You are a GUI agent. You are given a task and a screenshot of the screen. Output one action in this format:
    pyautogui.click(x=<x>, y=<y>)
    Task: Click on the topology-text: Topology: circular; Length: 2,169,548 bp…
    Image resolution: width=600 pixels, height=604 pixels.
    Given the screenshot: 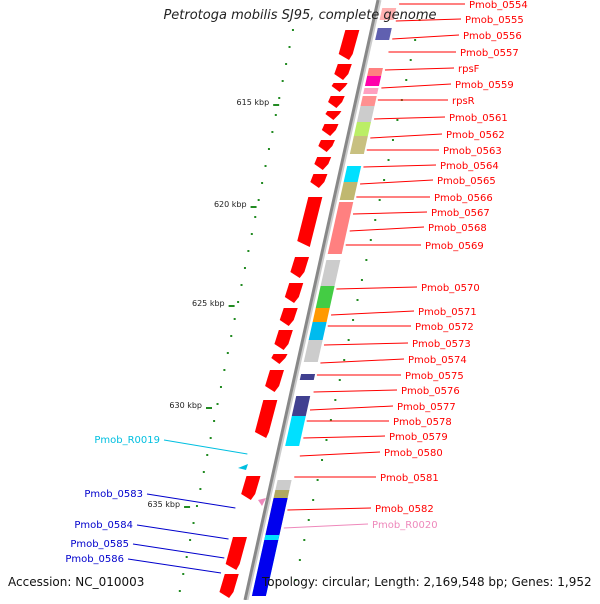 What is the action you would take?
    pyautogui.click(x=427, y=582)
    